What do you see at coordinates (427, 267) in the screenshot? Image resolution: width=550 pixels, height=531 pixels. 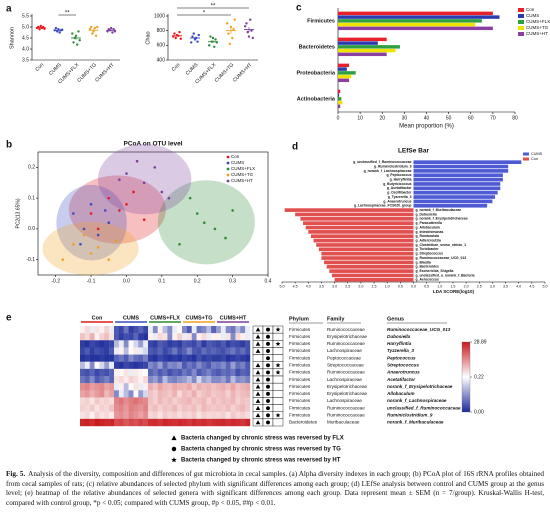 I see `taxon-label: g_Bacteroides` at bounding box center [427, 267].